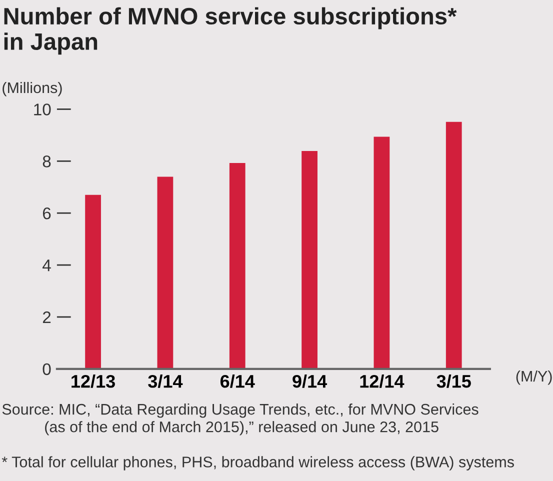 The width and height of the screenshot is (553, 481). Describe the element at coordinates (46, 369) in the screenshot. I see `y-tick-label: 0` at that location.